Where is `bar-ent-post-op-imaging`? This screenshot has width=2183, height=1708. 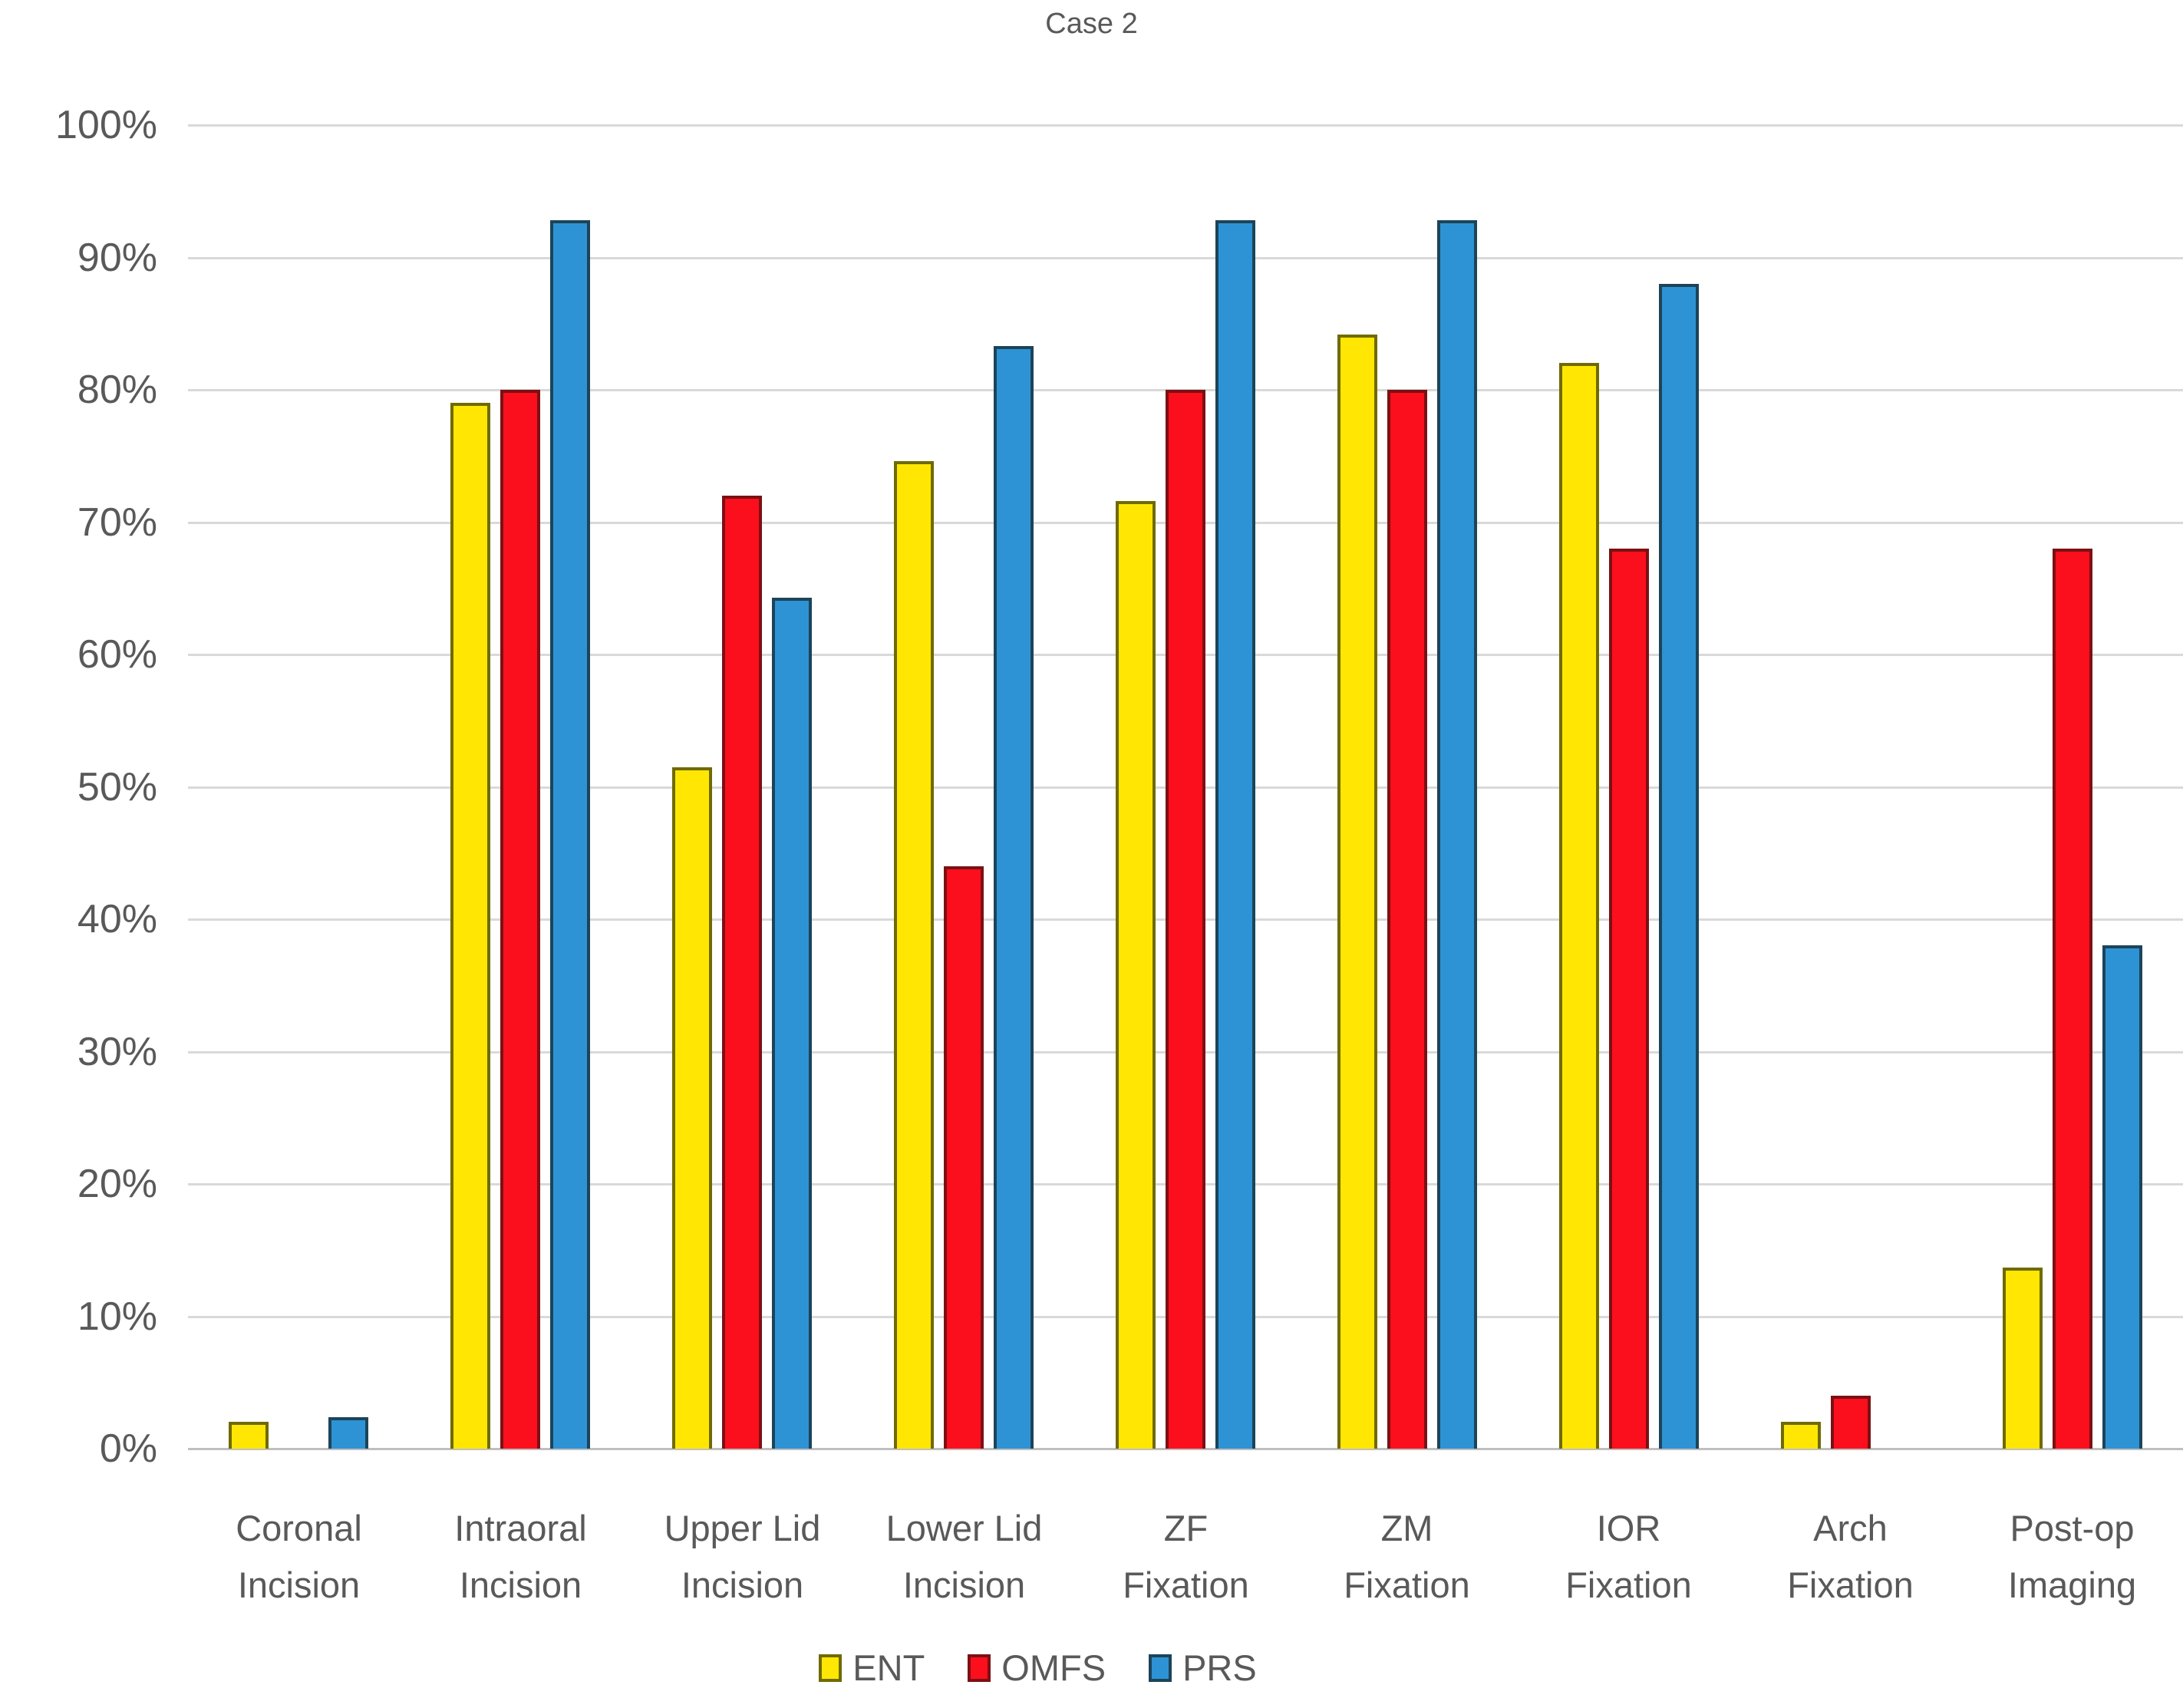
bar-ent-post-op-imaging is located at coordinates (2023, 1358).